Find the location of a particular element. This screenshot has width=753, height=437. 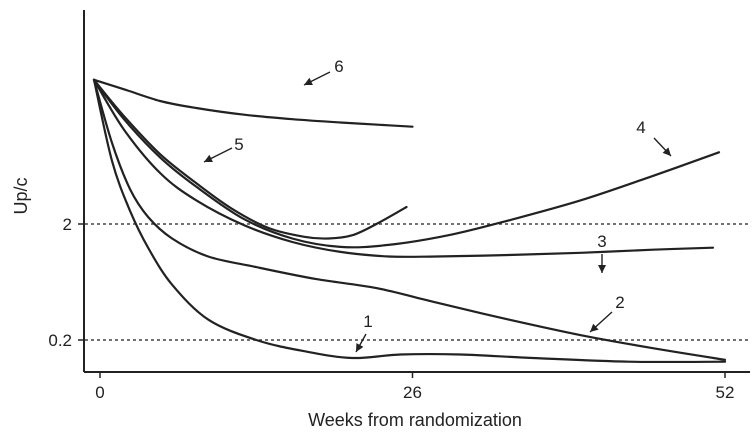

x-tick-label-52: 52 is located at coordinates (725, 392).